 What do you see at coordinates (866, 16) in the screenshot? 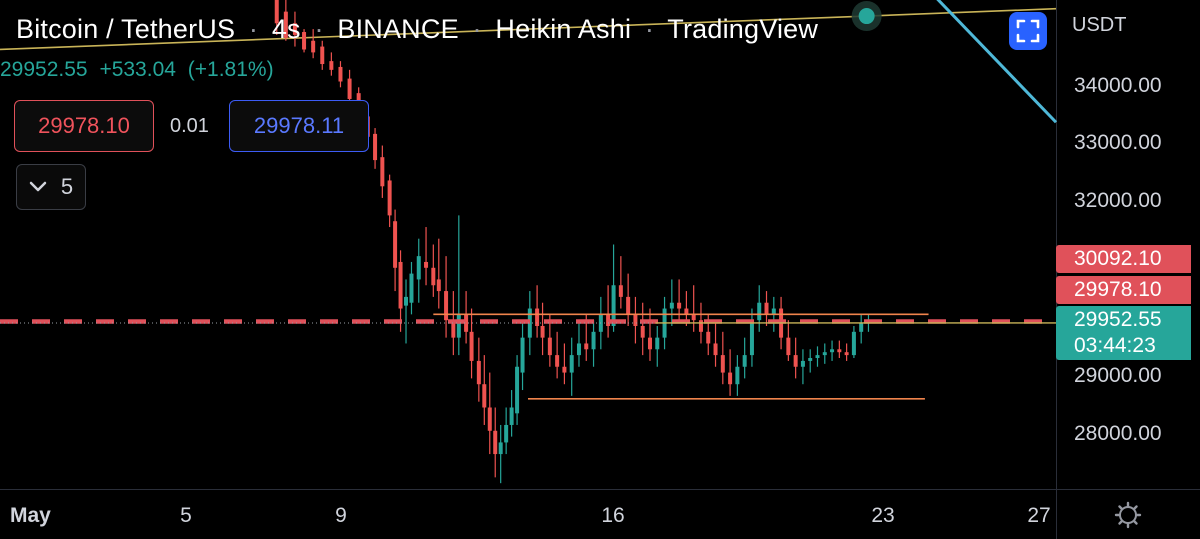
I see `trendline-handle` at bounding box center [866, 16].